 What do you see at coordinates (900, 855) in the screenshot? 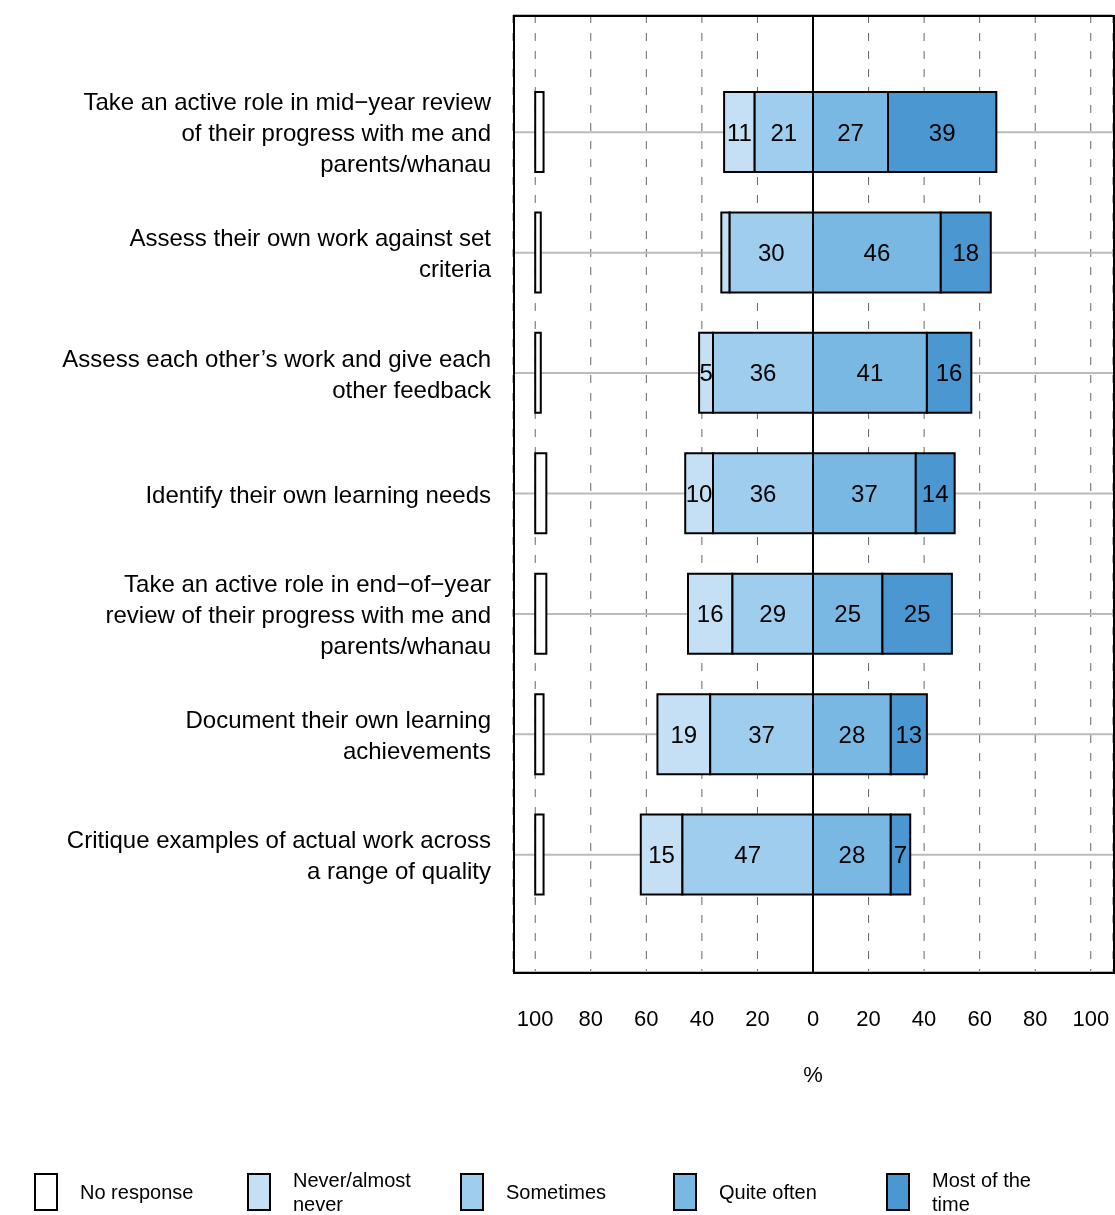
I see `data-label: 7` at bounding box center [900, 855].